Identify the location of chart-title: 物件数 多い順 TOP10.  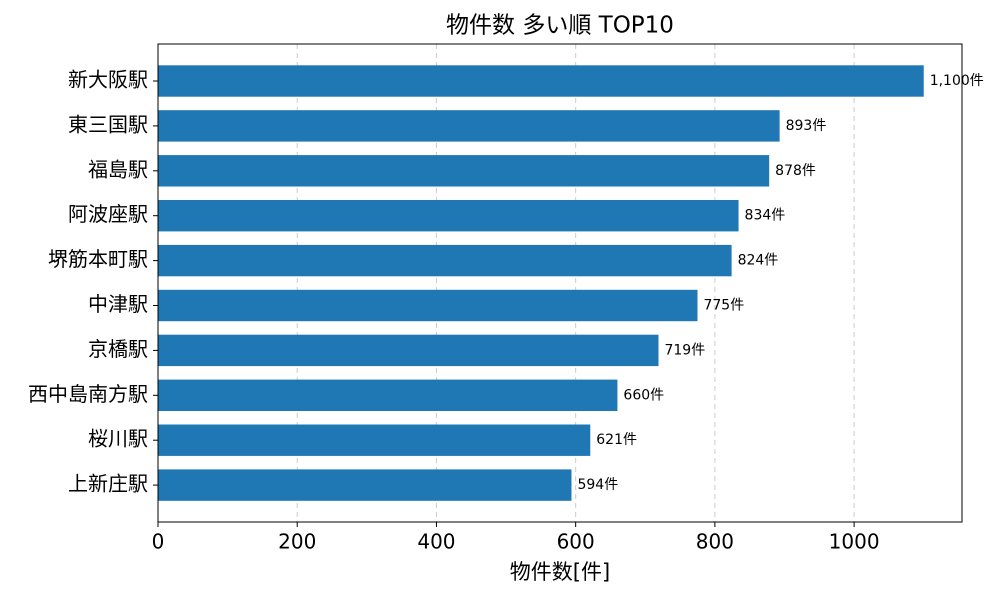
(560, 26).